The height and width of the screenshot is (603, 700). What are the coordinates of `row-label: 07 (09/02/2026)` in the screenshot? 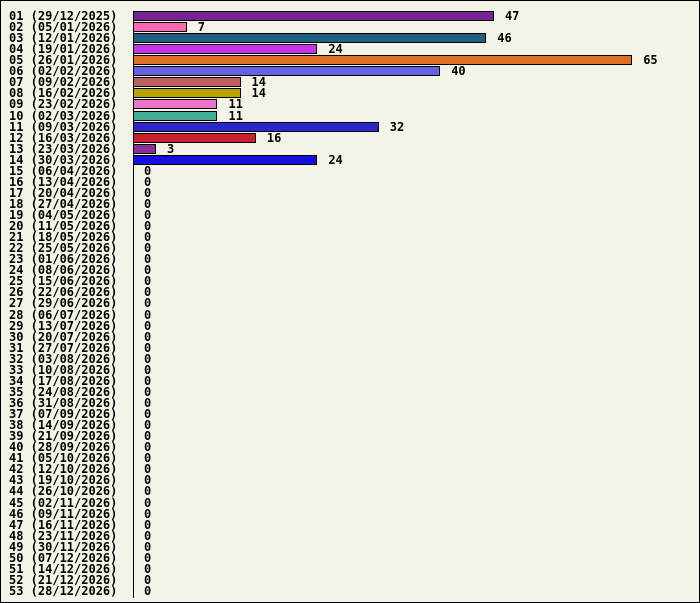 It's located at (63, 82).